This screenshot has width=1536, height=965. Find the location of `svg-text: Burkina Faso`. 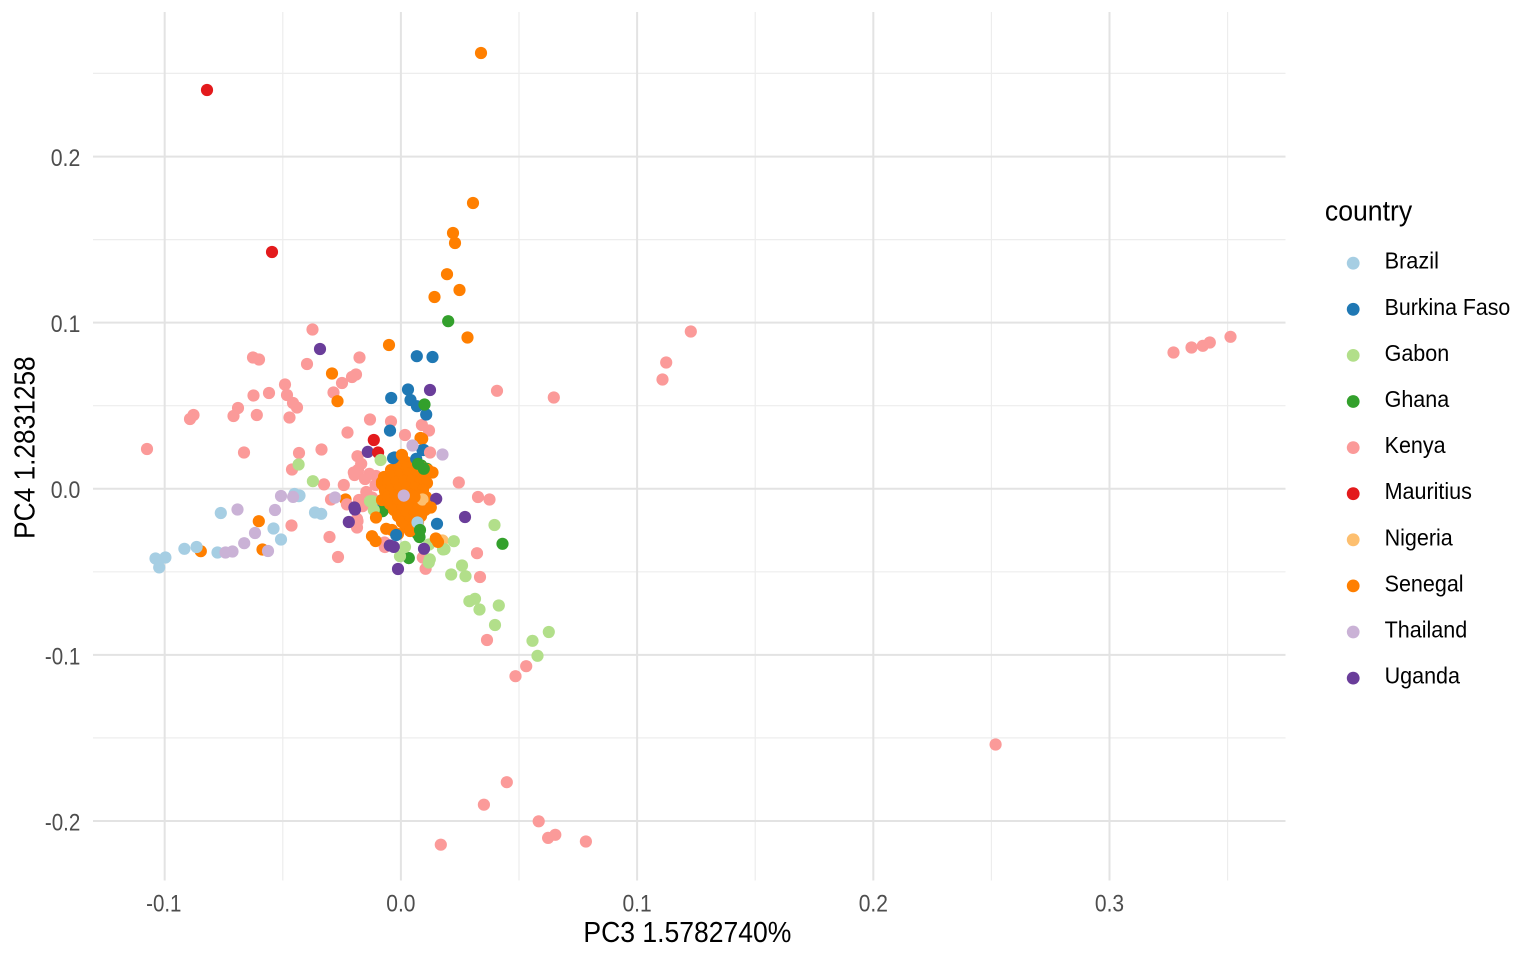

svg-text: Burkina Faso is located at coordinates (1448, 307).